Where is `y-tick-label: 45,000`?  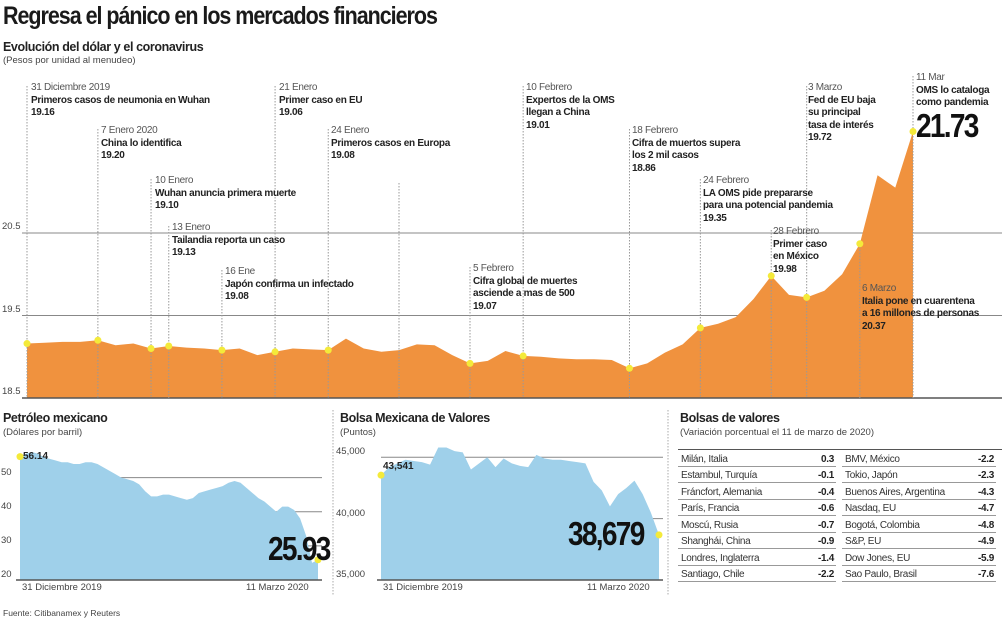
y-tick-label: 45,000 is located at coordinates (351, 452).